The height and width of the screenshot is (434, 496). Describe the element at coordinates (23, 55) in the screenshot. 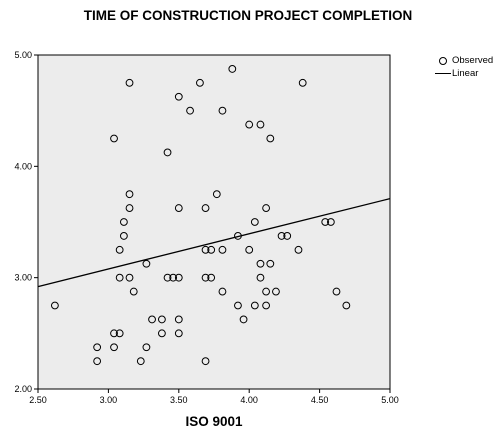

I see `y-tick-label: 5.00` at that location.